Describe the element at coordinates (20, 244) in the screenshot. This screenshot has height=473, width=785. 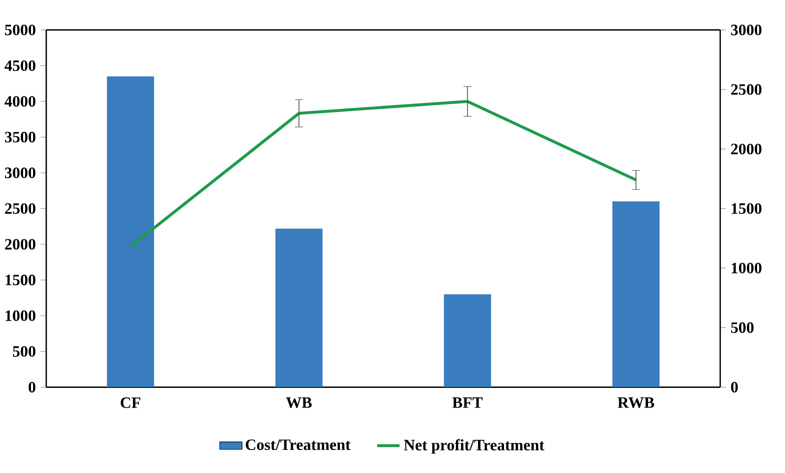
I see `y-tick-label: 2000` at that location.